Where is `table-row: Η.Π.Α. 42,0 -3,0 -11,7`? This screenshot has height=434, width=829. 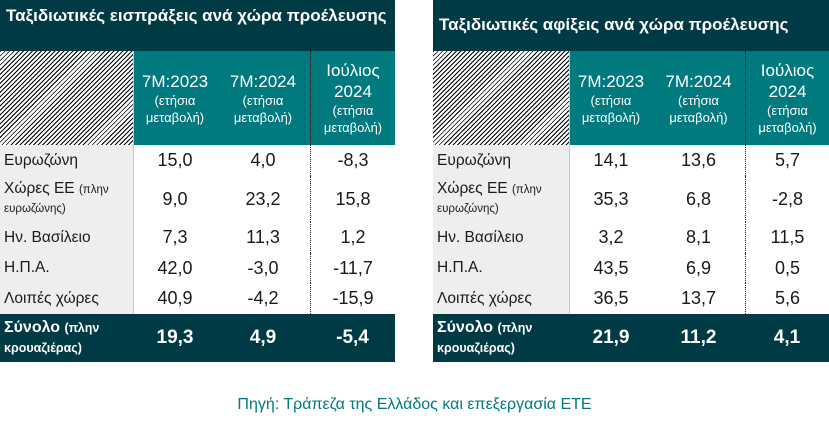
table-row: Η.Π.Α. 42,0 -3,0 -11,7 is located at coordinates (197, 268).